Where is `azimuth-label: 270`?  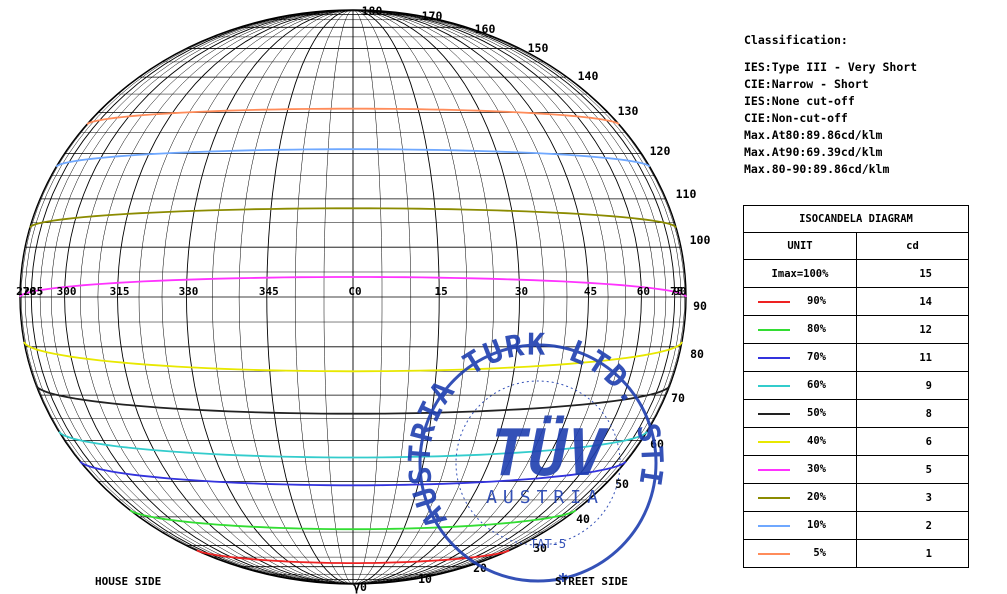 azimuth-label: 270 is located at coordinates (26, 291).